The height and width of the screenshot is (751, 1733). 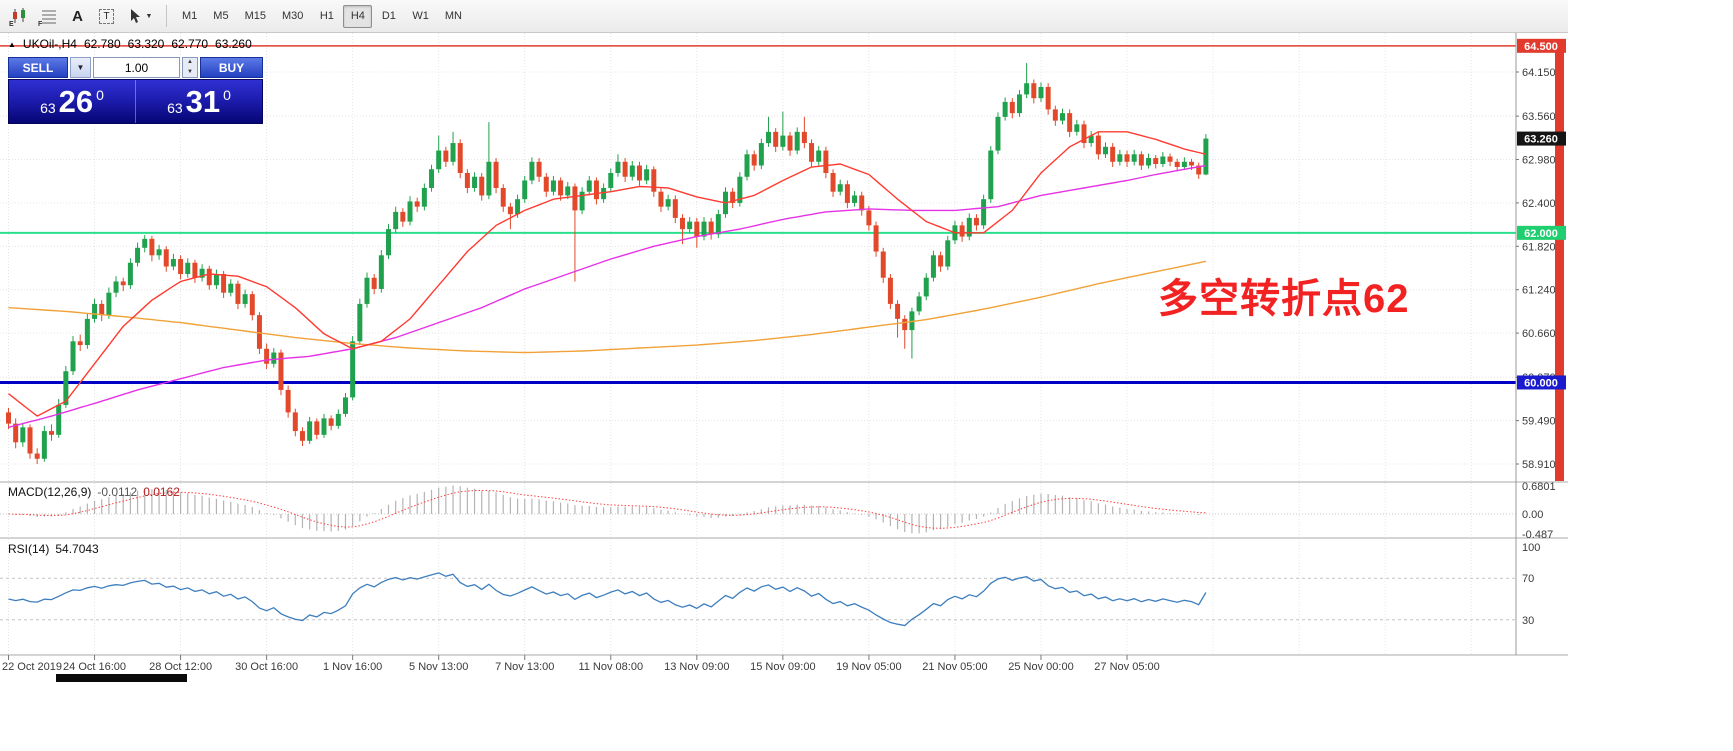 What do you see at coordinates (50, 492) in the screenshot?
I see `macd-name: MACD(12,26,9)` at bounding box center [50, 492].